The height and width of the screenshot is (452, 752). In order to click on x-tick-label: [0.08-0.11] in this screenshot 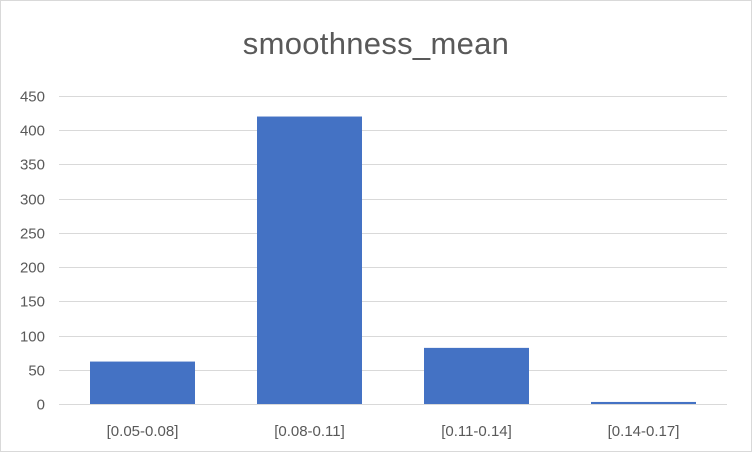, I will do `click(309, 431)`.